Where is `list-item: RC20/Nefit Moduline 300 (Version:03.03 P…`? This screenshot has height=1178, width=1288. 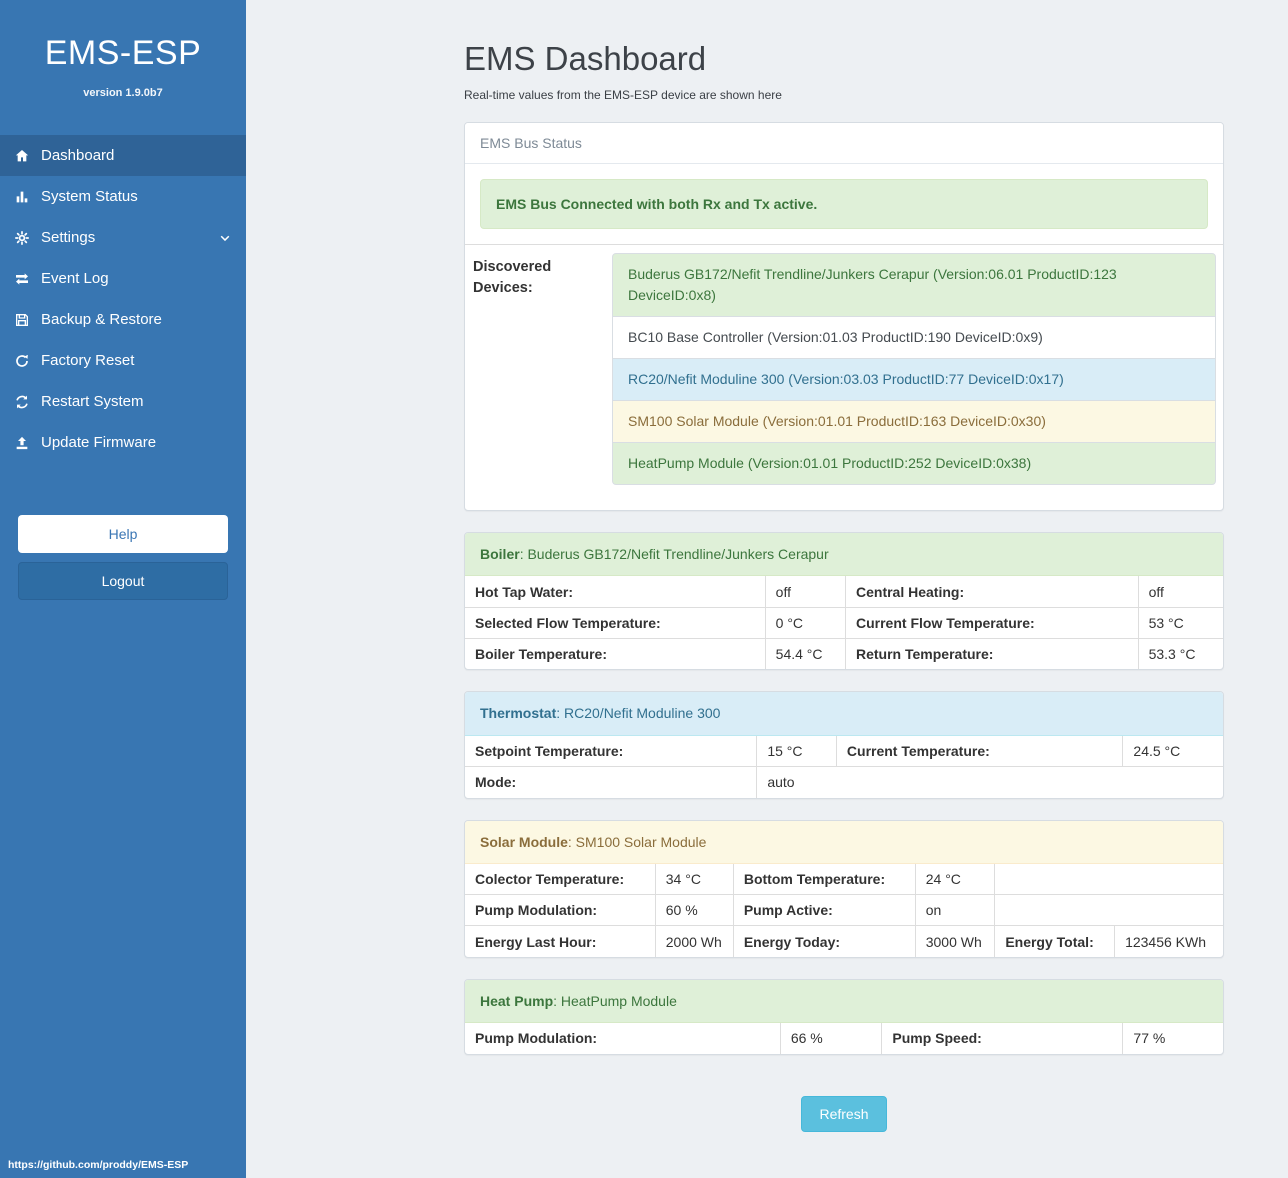
list-item: RC20/Nefit Moduline 300 (Version:03.03 P… is located at coordinates (914, 380).